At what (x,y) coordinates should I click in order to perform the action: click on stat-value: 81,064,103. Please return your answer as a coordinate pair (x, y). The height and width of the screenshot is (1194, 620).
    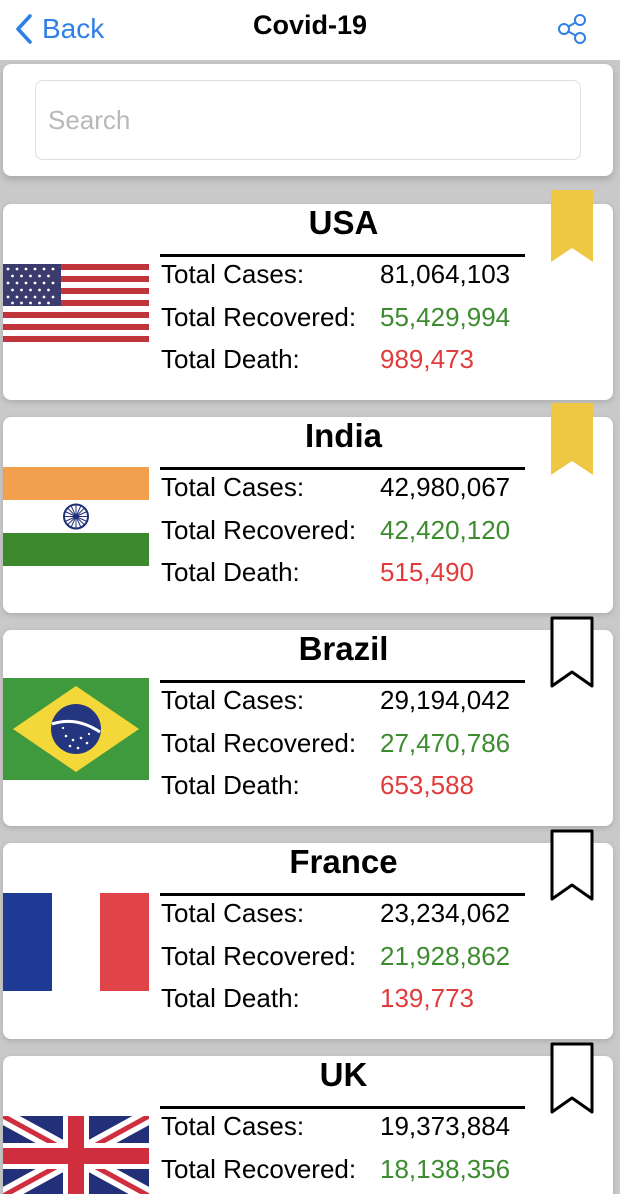
    Looking at the image, I should click on (445, 274).